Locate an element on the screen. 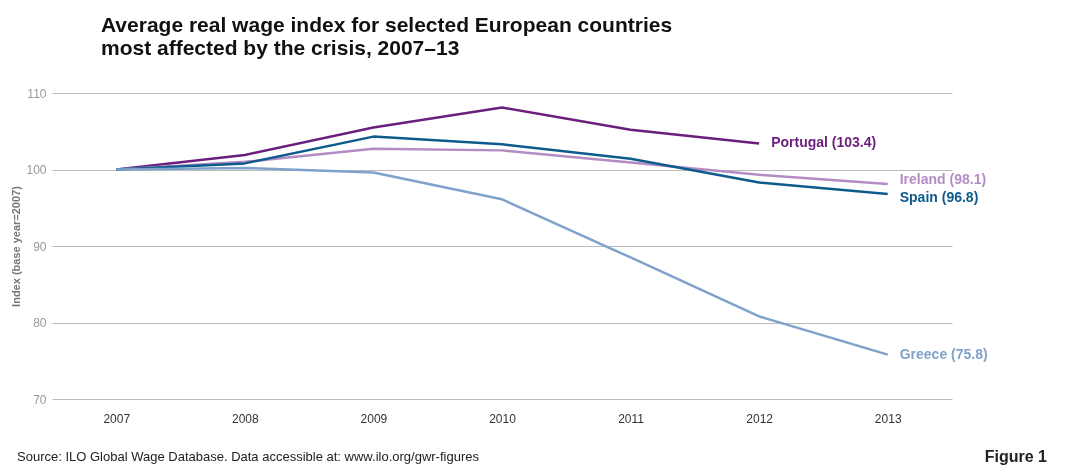 The image size is (1073, 474). y-tick-label: 80 is located at coordinates (40, 323).